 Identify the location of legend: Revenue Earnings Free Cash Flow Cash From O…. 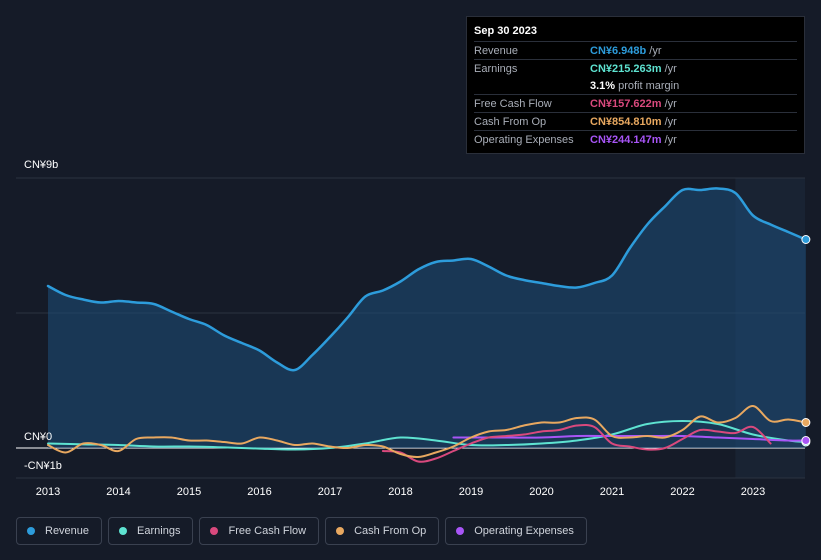
(301, 531).